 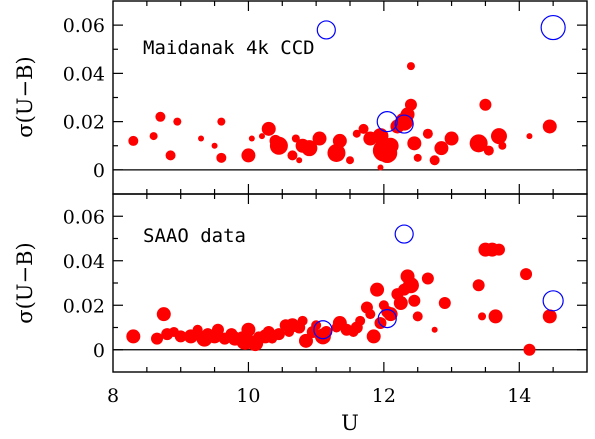 What do you see at coordinates (350, 423) in the screenshot?
I see `x-axis-title: U` at bounding box center [350, 423].